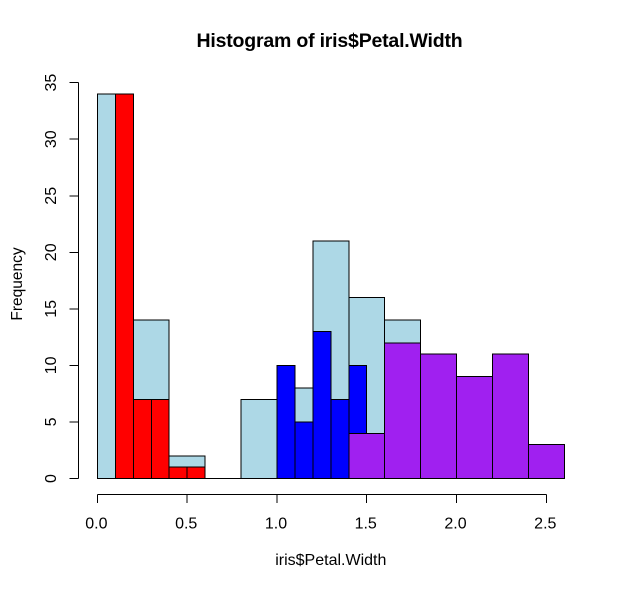  I want to click on svg-text: Histogram of iris$Petal.Width, so click(330, 41).